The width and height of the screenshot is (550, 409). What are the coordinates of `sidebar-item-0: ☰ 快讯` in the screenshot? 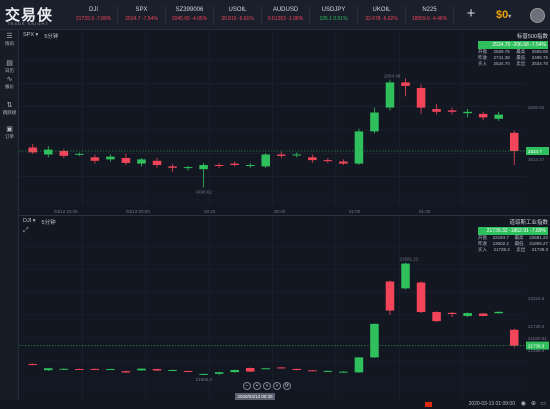 It's located at (9, 41).